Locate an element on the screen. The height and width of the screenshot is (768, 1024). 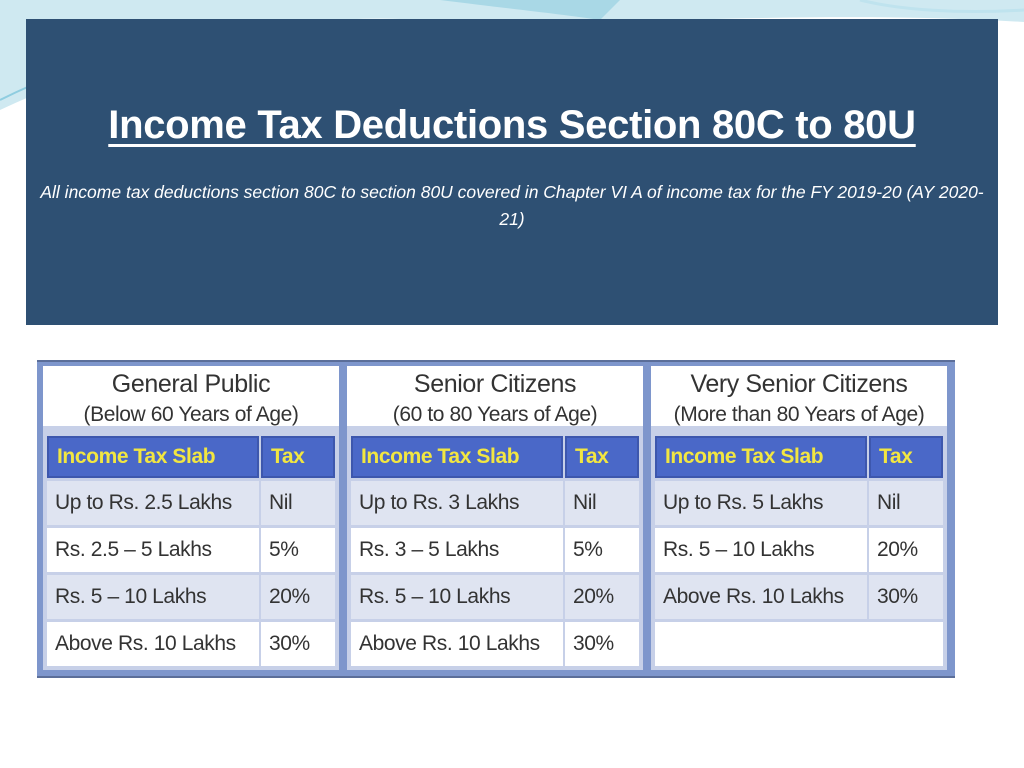
group-name: Very Senior Citizens is located at coordinates (799, 384).